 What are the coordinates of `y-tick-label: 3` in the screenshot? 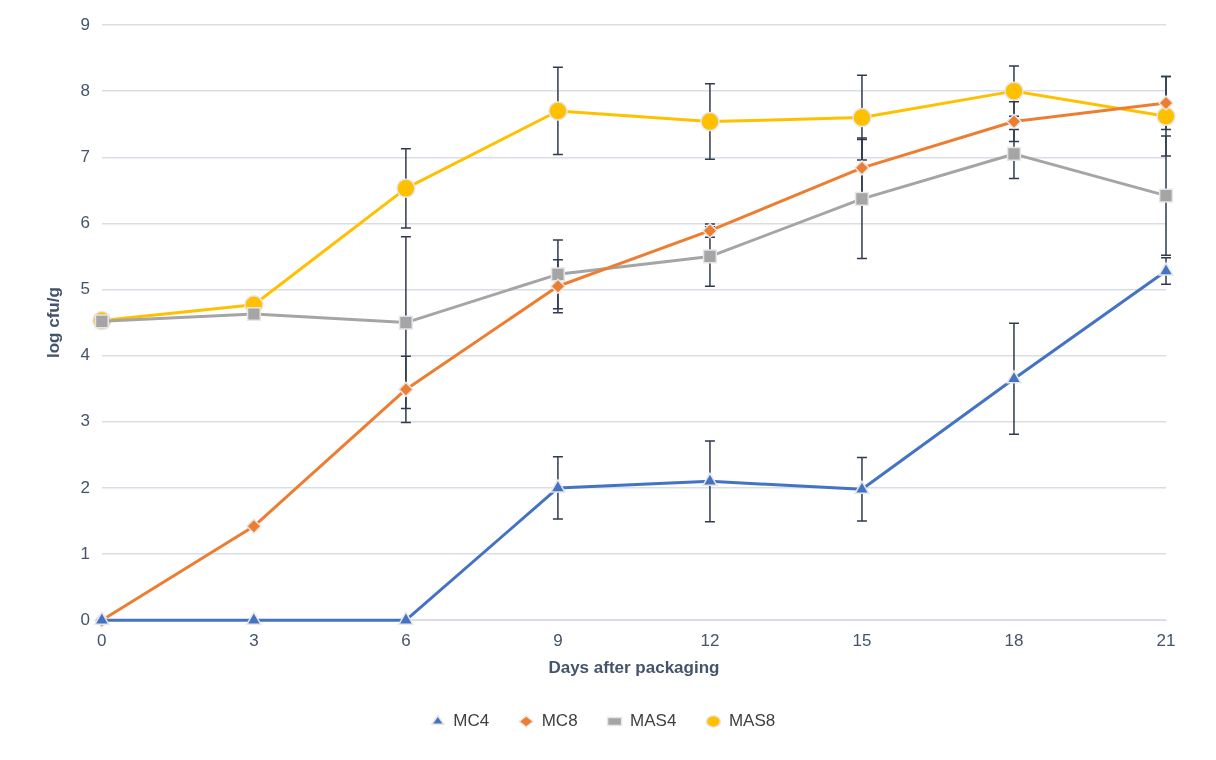 It's located at (85, 421).